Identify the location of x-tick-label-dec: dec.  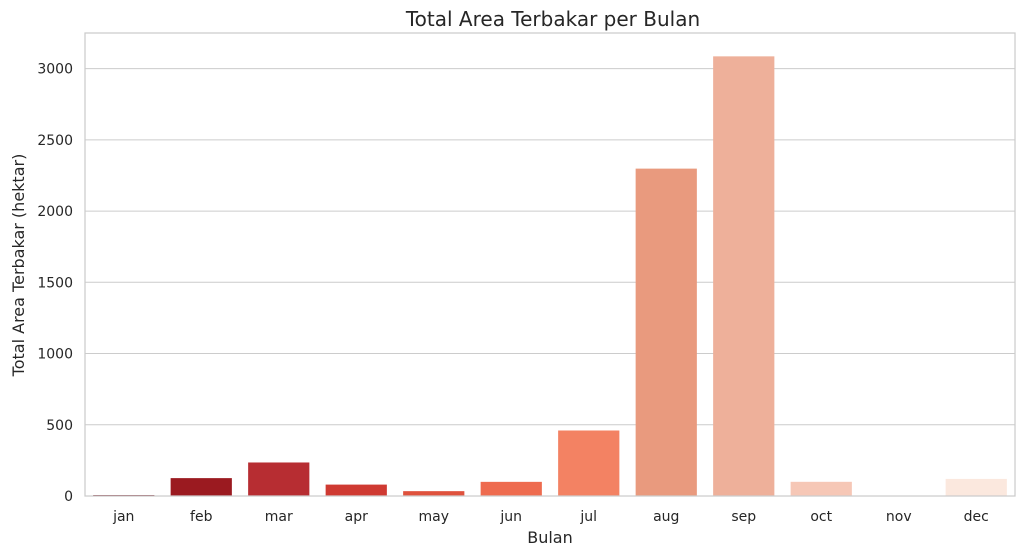
(976, 517).